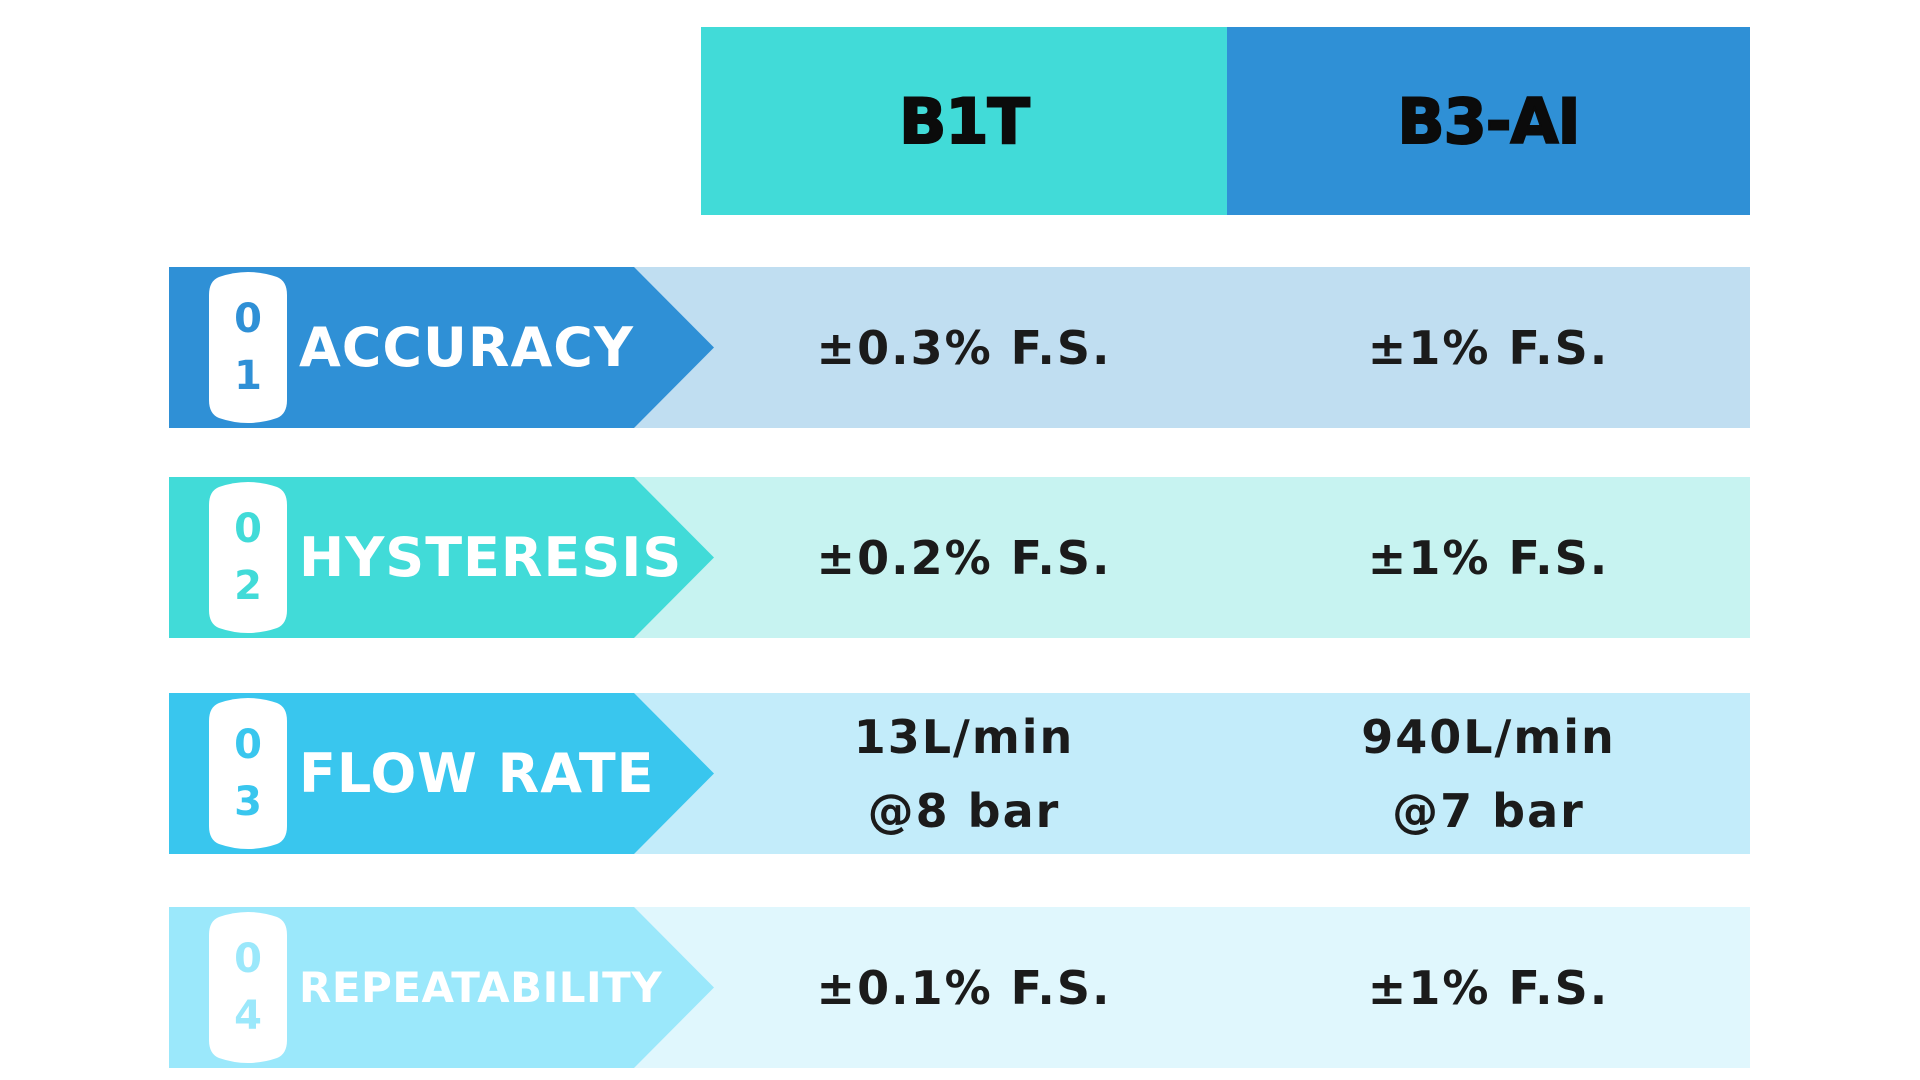 The width and height of the screenshot is (1920, 1080). I want to click on cell-b1t: ±0.1% F.S., so click(964, 987).